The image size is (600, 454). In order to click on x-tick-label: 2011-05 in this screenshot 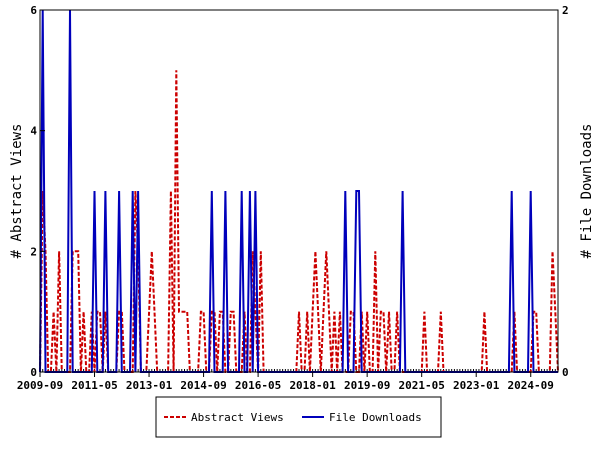, I will do `click(94, 385)`.